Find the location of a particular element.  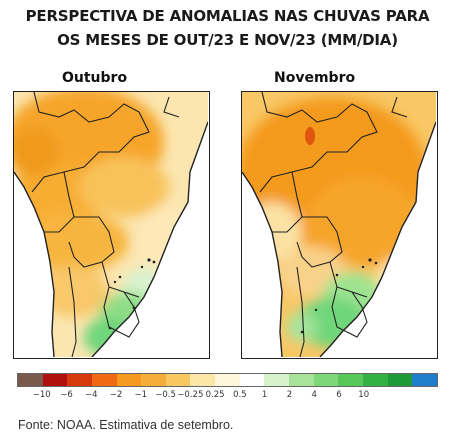

legend-tick-label: 2 is located at coordinates (289, 395).